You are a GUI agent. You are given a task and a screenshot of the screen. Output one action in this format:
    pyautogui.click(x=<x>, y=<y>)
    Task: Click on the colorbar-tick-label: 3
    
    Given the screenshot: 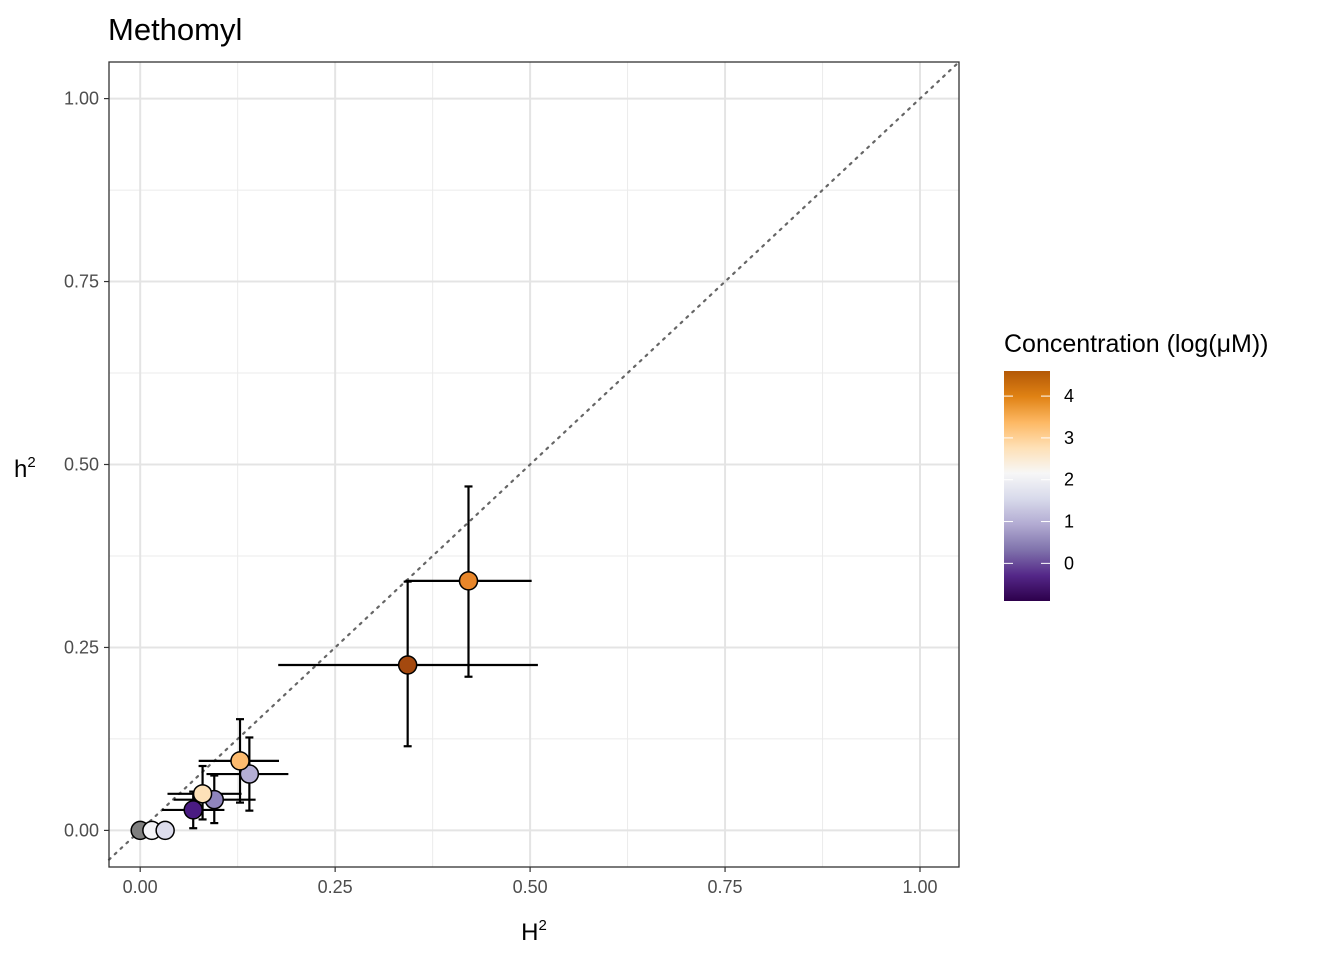 What is the action you would take?
    pyautogui.click(x=1069, y=438)
    